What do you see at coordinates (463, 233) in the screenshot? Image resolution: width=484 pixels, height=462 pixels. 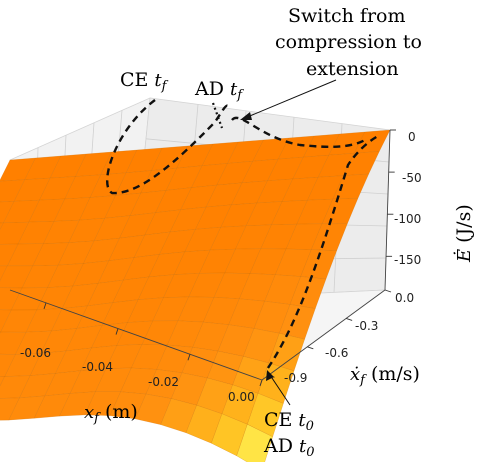 I see `z-axis-title: Ė(J/s)` at bounding box center [463, 233].